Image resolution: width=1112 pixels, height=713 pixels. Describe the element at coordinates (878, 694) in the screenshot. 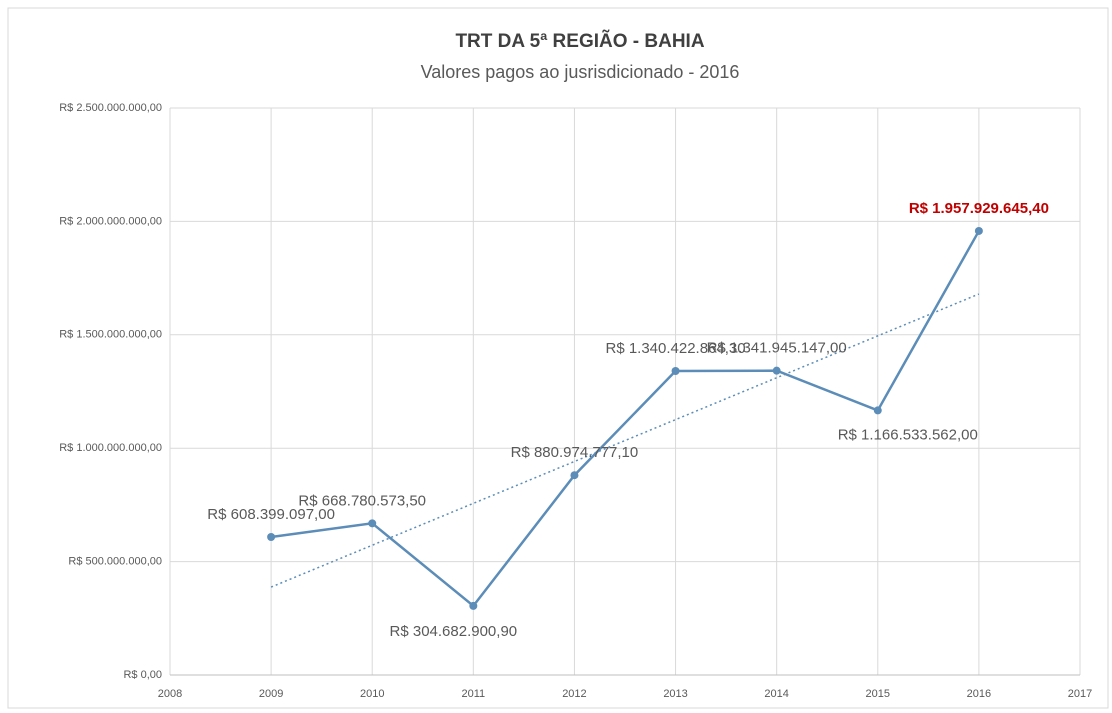

I see `x-tick-label: 2015` at that location.